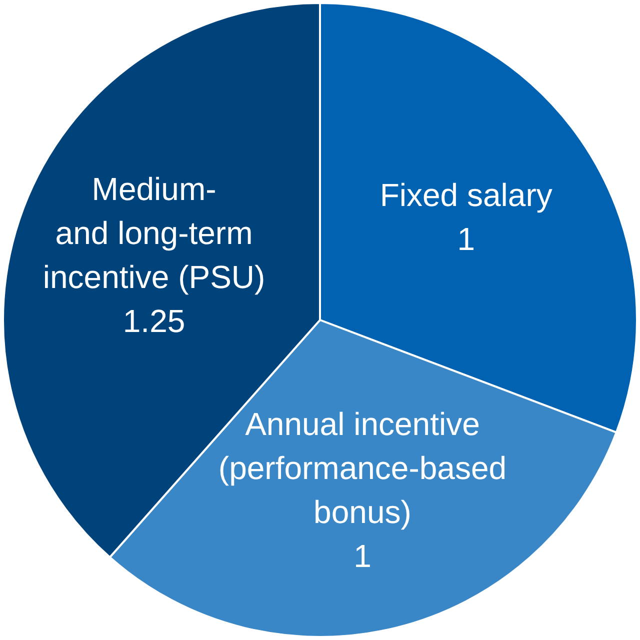 The width and height of the screenshot is (640, 640). I want to click on slice-label: Fixed salary, so click(466, 194).